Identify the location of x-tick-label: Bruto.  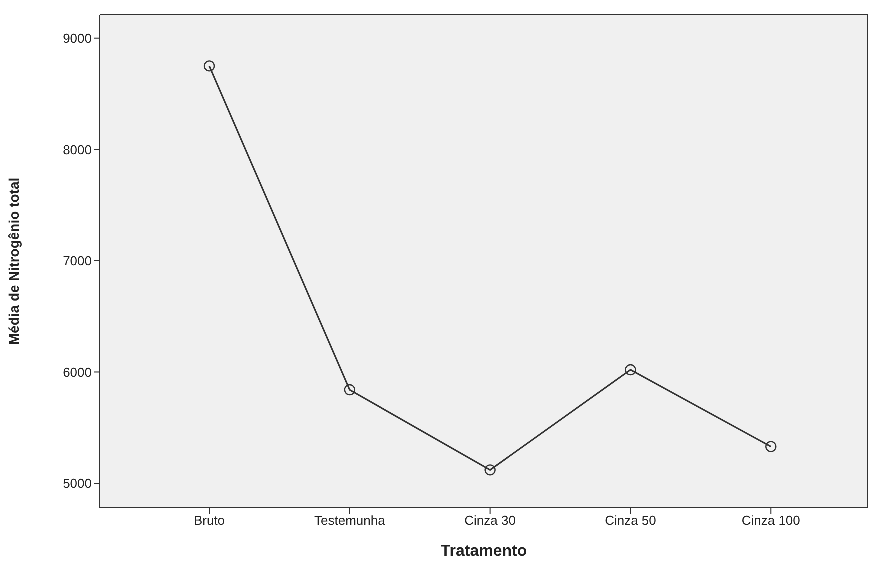
(210, 520).